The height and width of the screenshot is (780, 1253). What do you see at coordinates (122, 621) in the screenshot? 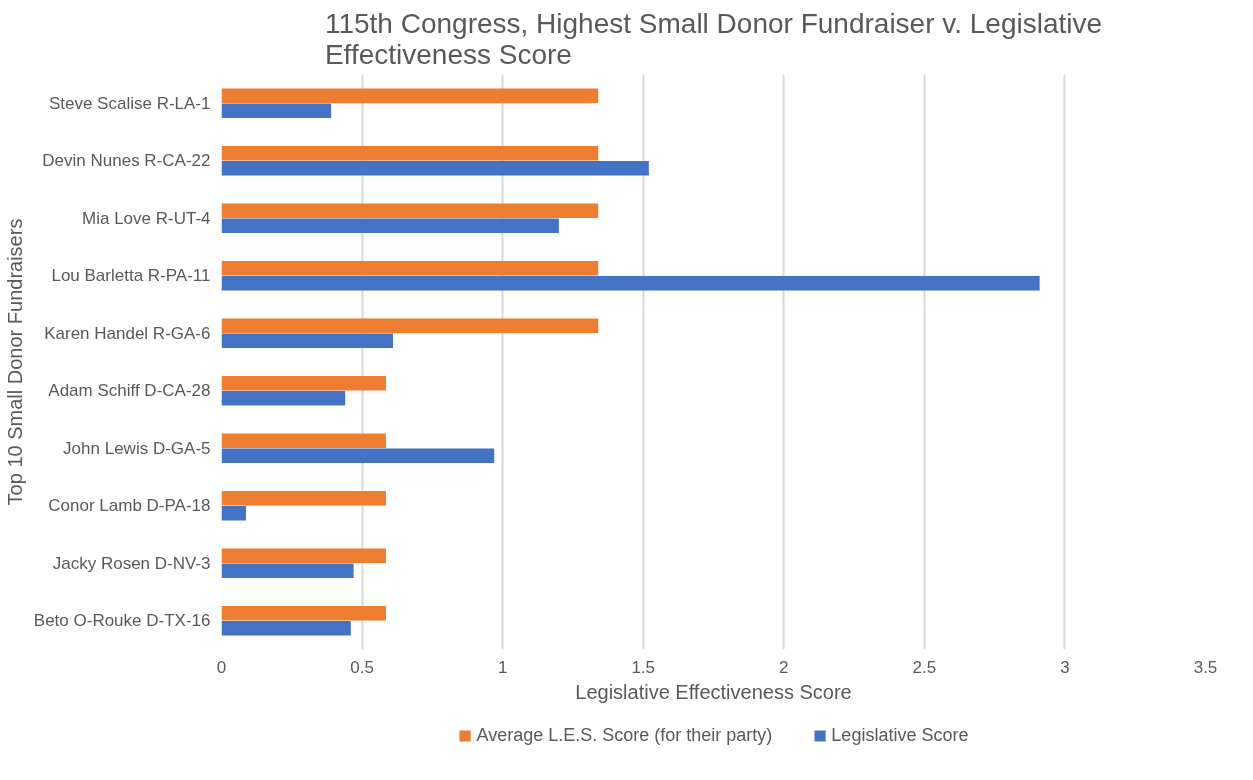
I see `y-tick-label: Beto O-Rouke D-TX-16` at bounding box center [122, 621].